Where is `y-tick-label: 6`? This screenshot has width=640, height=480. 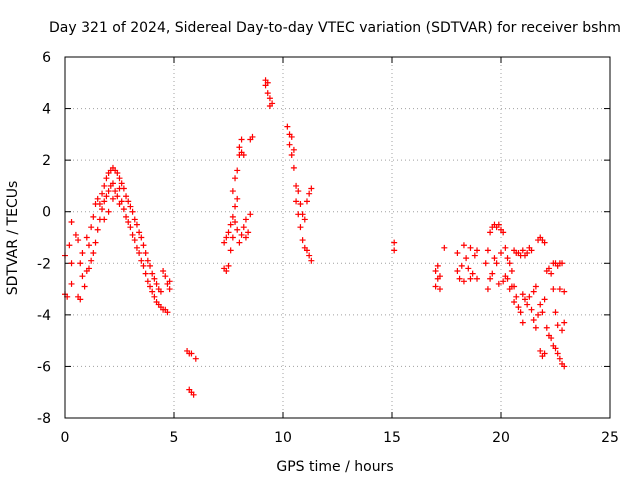
y-tick-label: 6 is located at coordinates (46, 58).